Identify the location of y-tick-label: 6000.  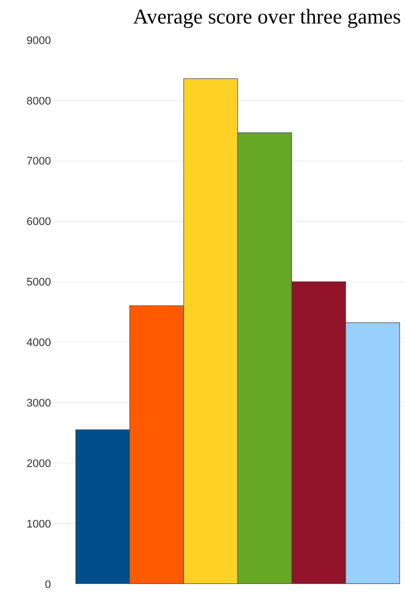
(38, 222).